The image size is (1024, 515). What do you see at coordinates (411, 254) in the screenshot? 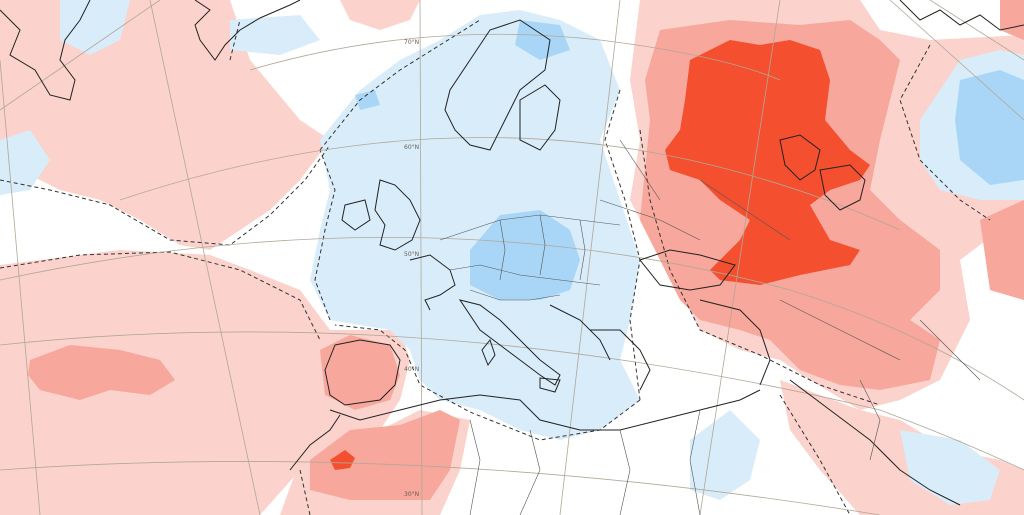
I see `lat-label-50n: 50°N` at bounding box center [411, 254].